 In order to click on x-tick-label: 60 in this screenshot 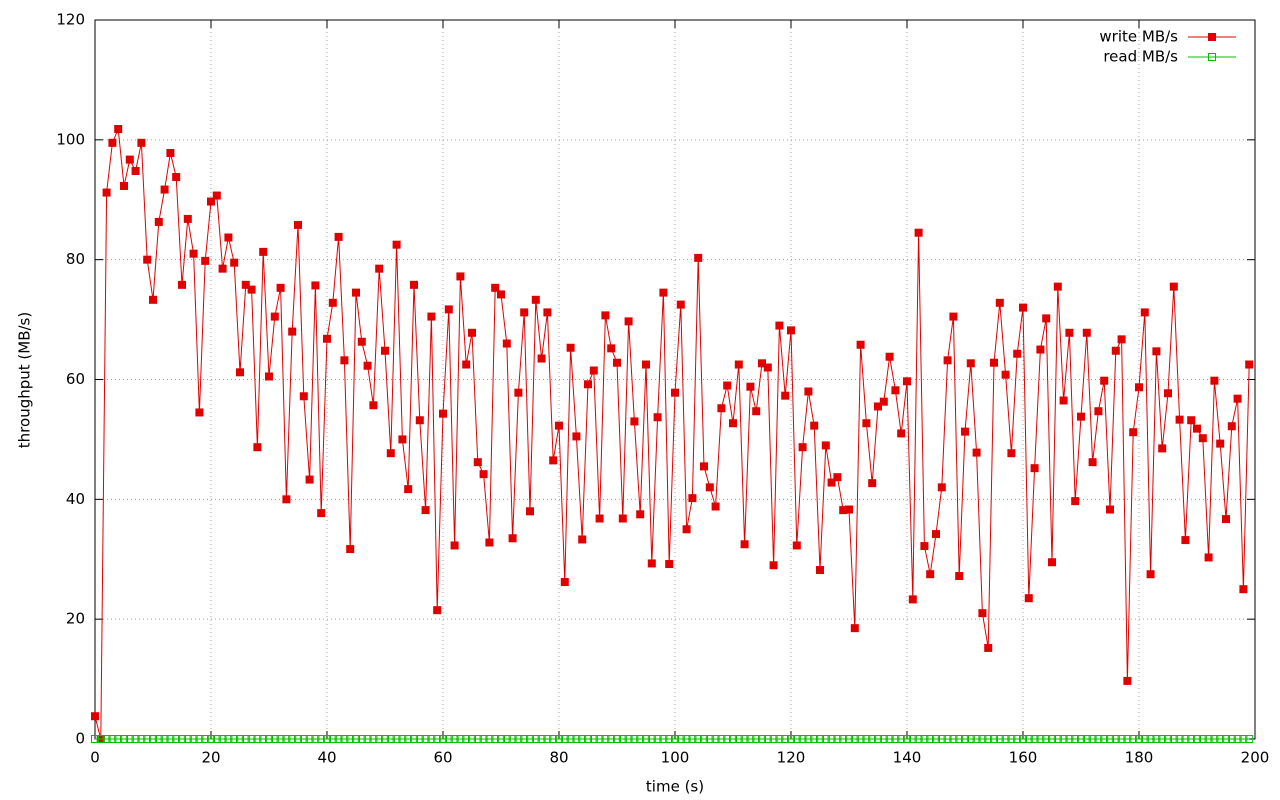, I will do `click(442, 758)`.